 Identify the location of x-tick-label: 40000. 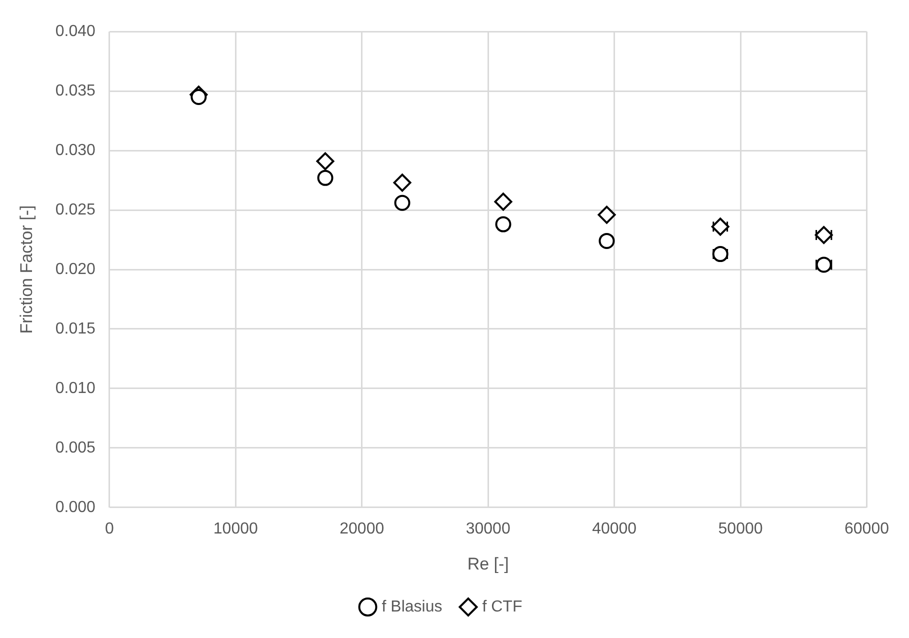
(614, 529).